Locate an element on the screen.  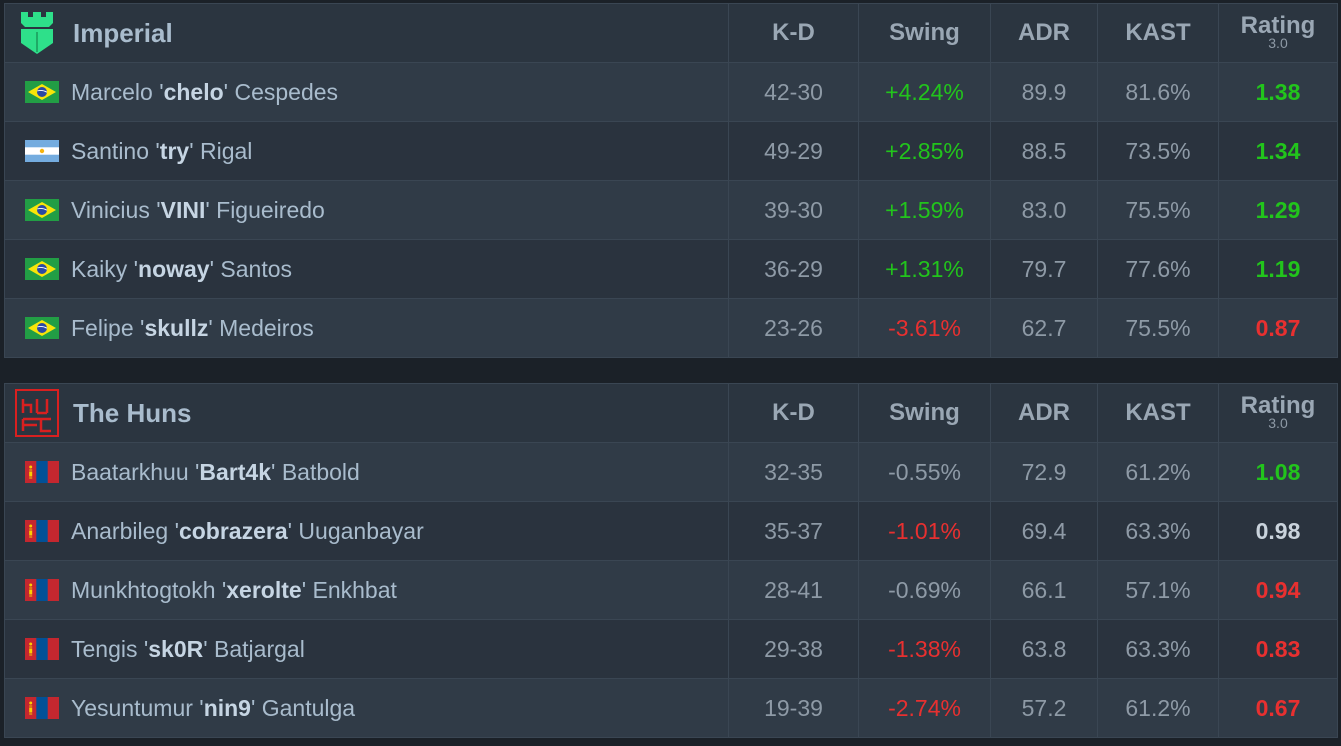
swing-value: -2.74% is located at coordinates (924, 708).